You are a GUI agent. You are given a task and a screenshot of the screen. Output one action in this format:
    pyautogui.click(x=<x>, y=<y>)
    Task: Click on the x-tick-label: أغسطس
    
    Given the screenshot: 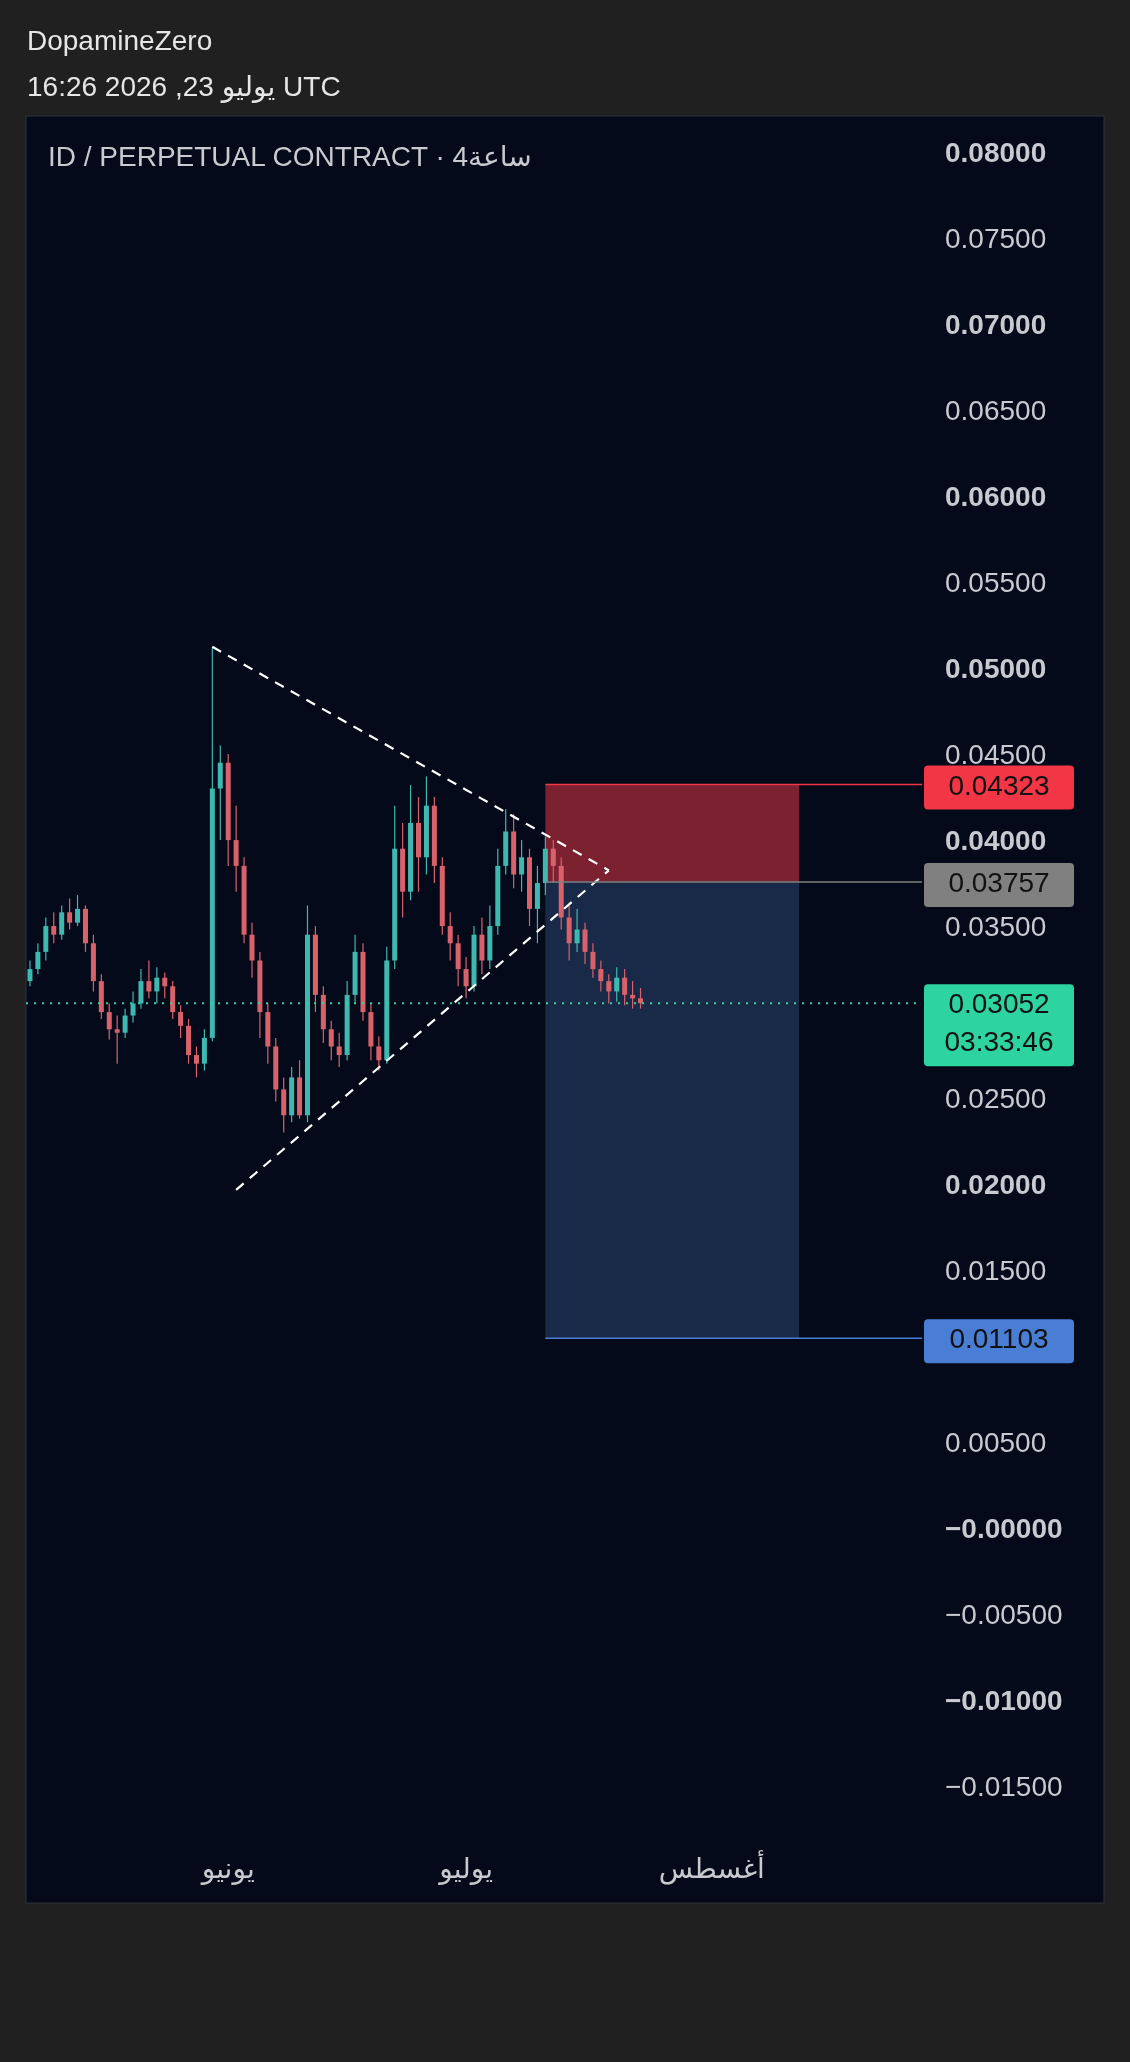 What is the action you would take?
    pyautogui.click(x=711, y=1867)
    